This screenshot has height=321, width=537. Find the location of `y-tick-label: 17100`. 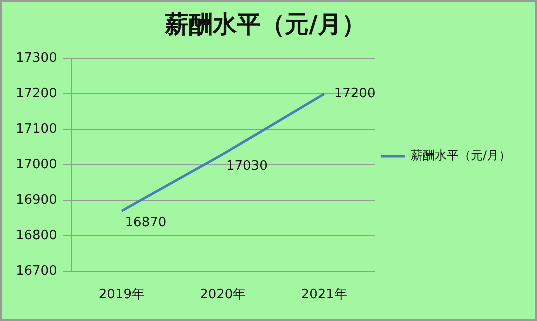

y-tick-label: 17100 is located at coordinates (37, 130).